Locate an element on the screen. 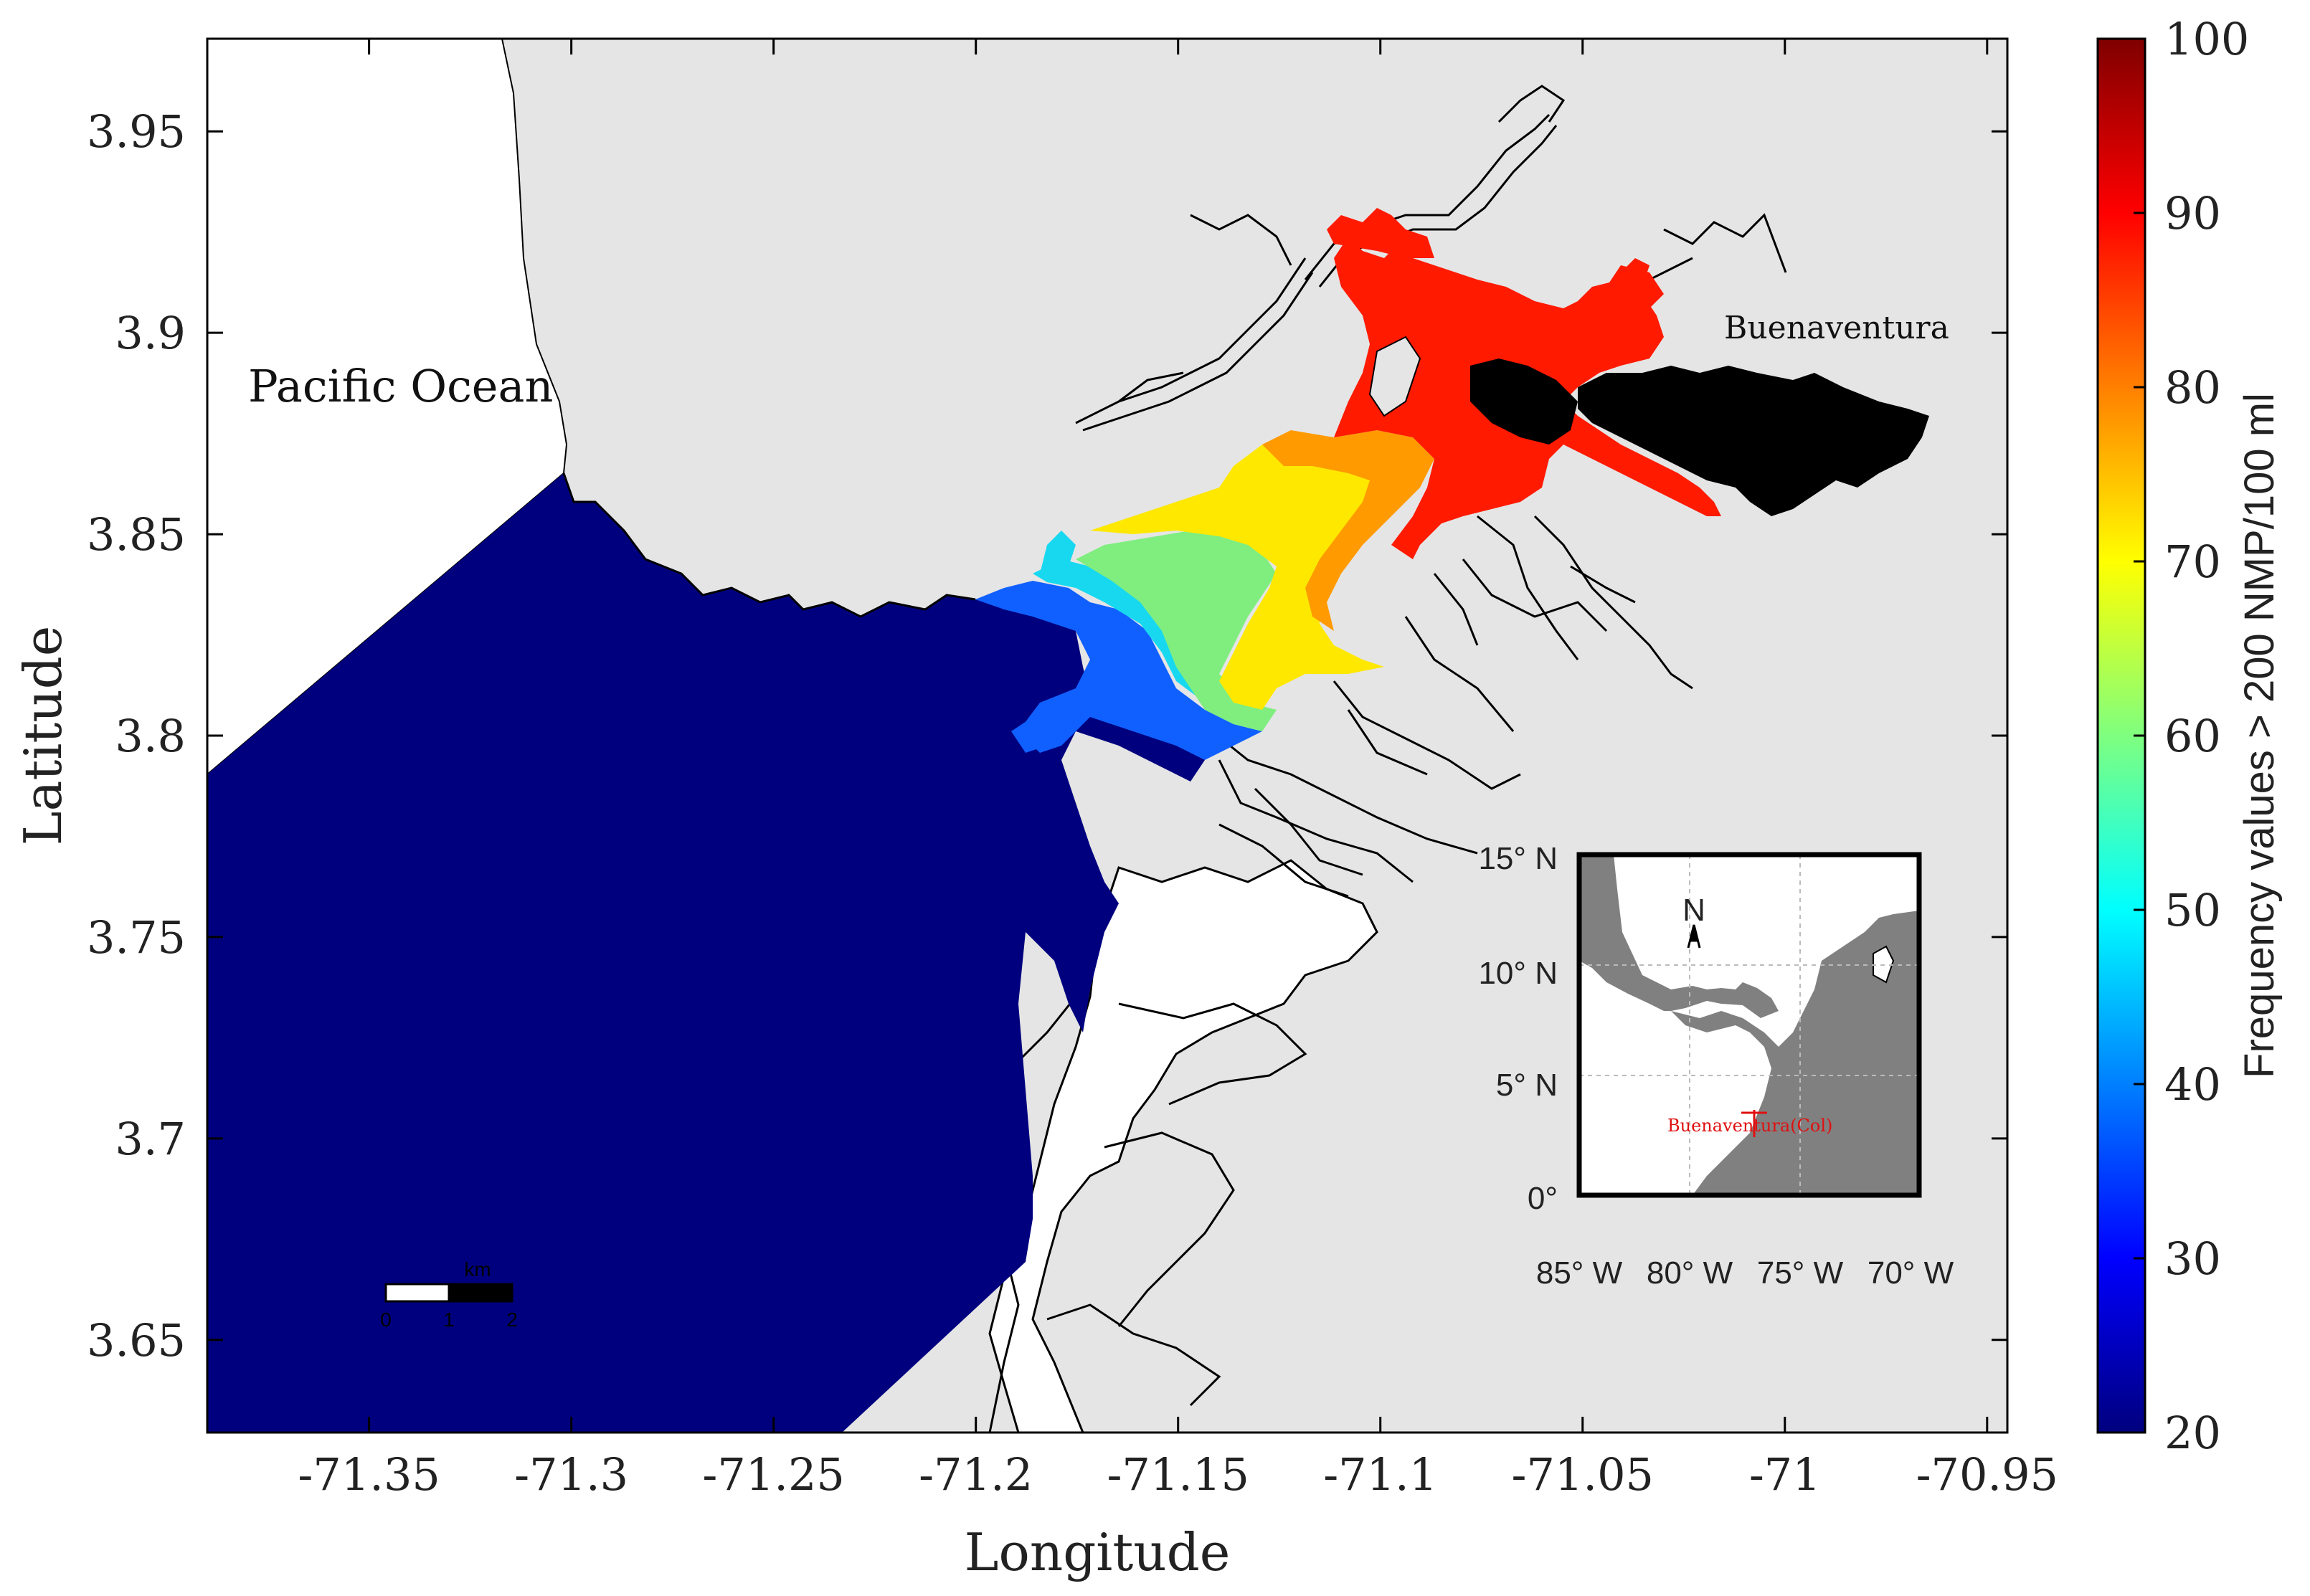 The width and height of the screenshot is (2310, 1596). inner-island is located at coordinates (1394, 376).